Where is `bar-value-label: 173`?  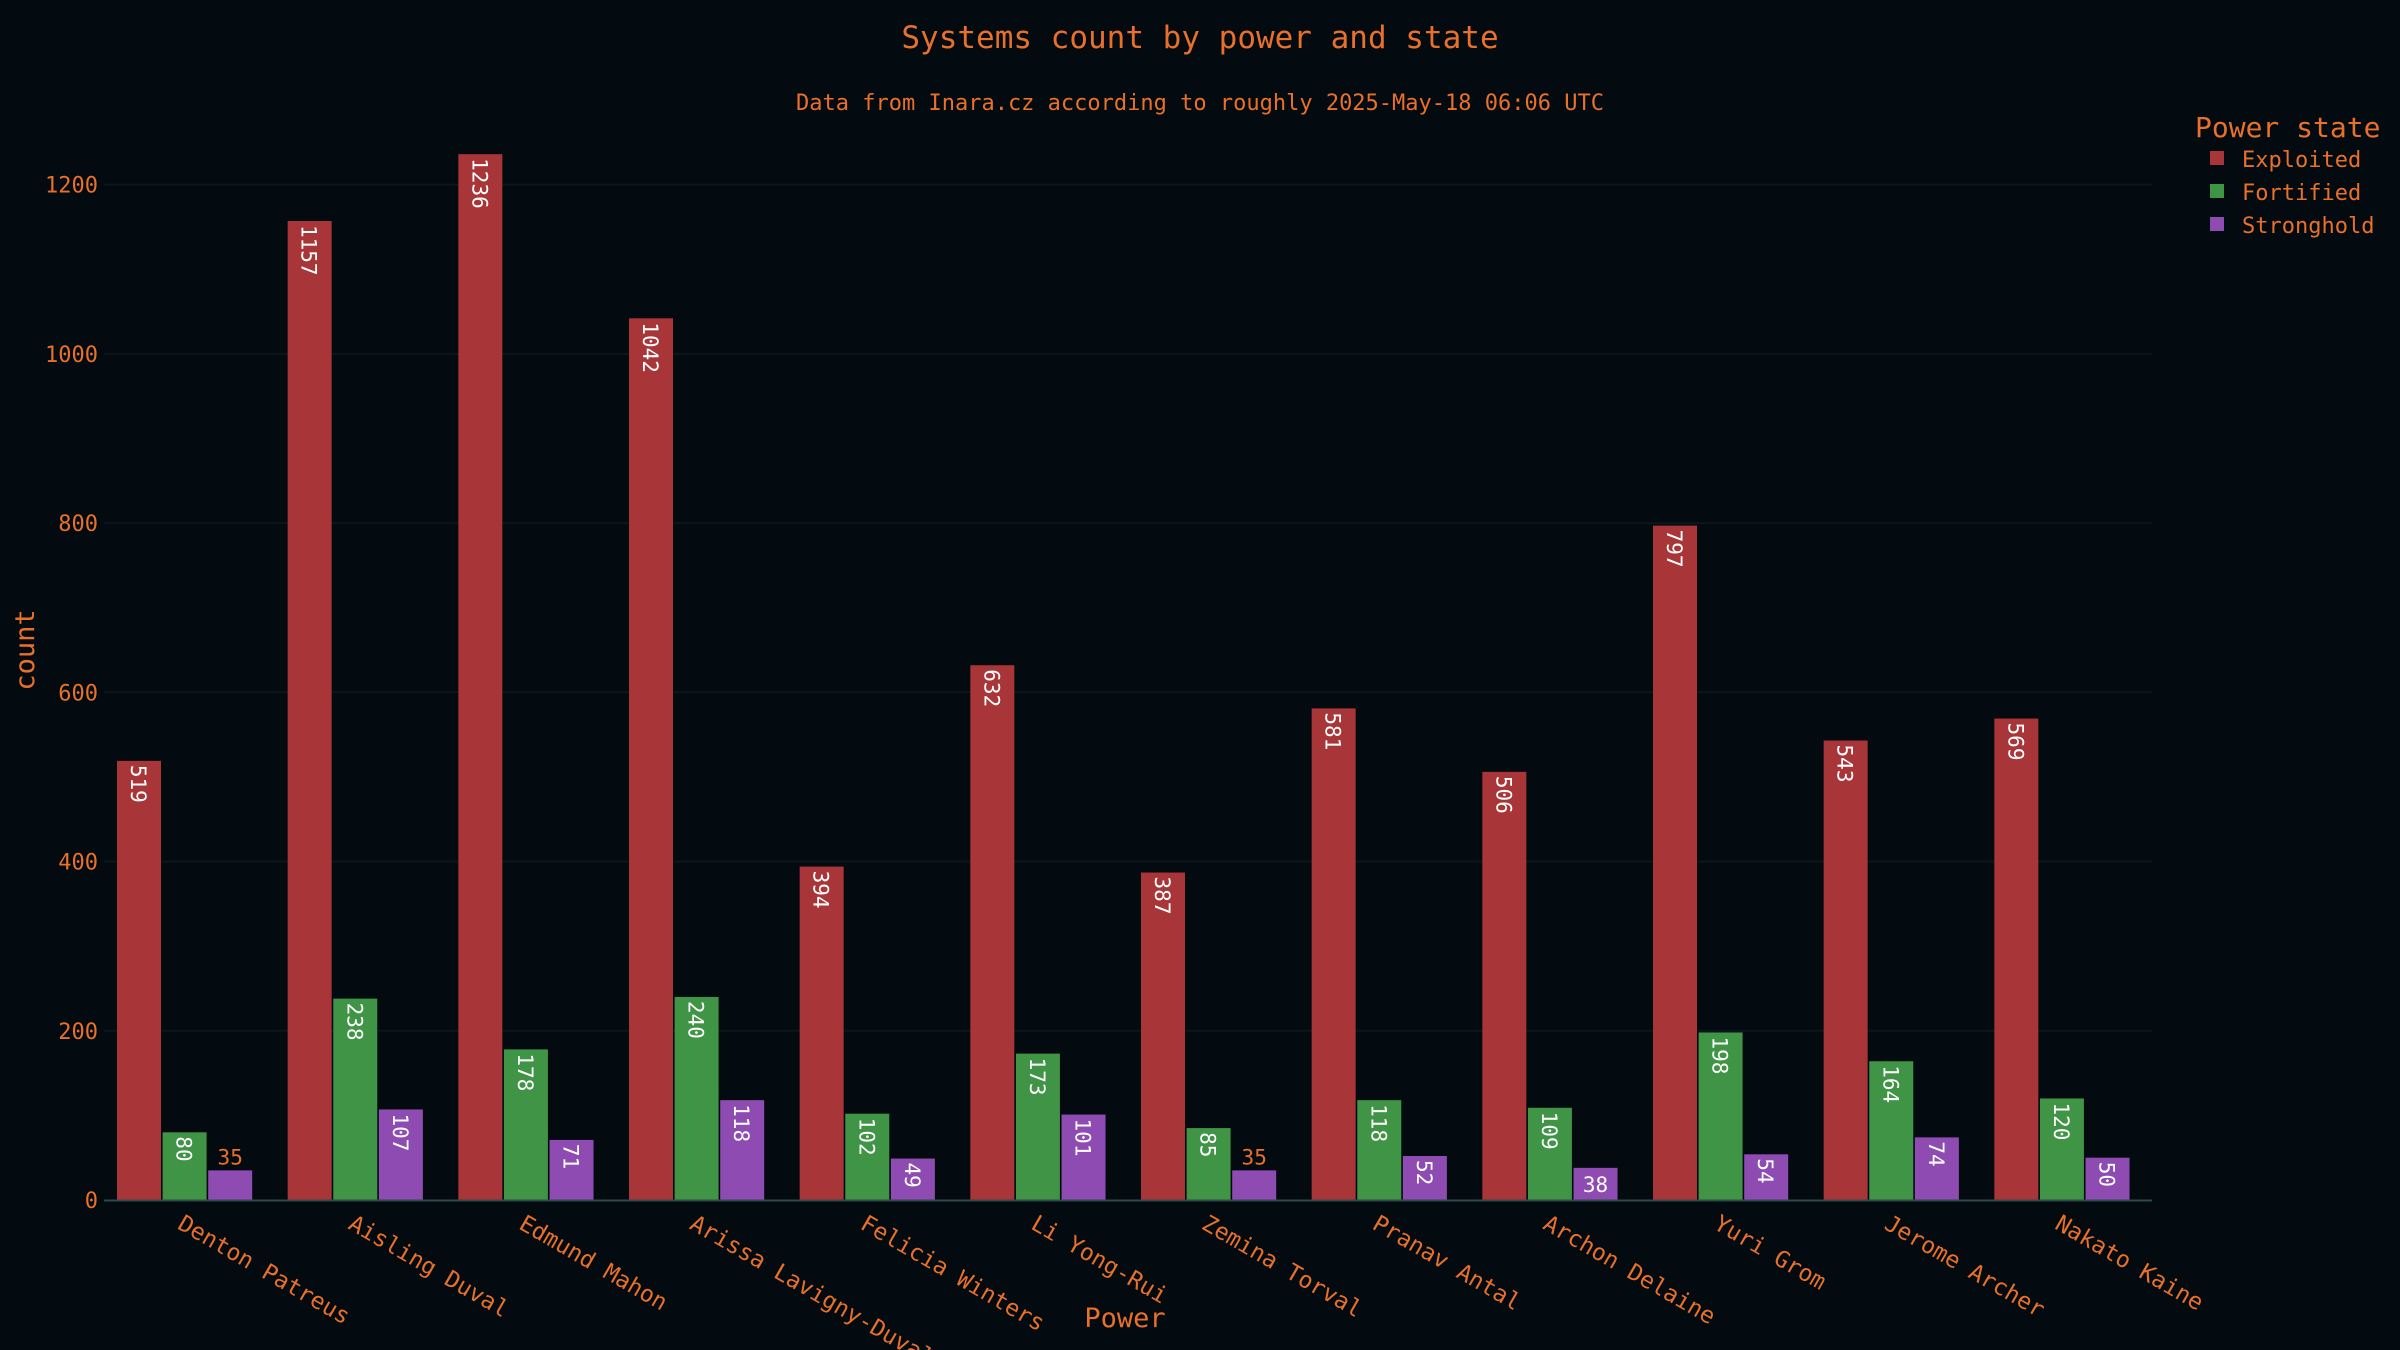 bar-value-label: 173 is located at coordinates (1037, 1077).